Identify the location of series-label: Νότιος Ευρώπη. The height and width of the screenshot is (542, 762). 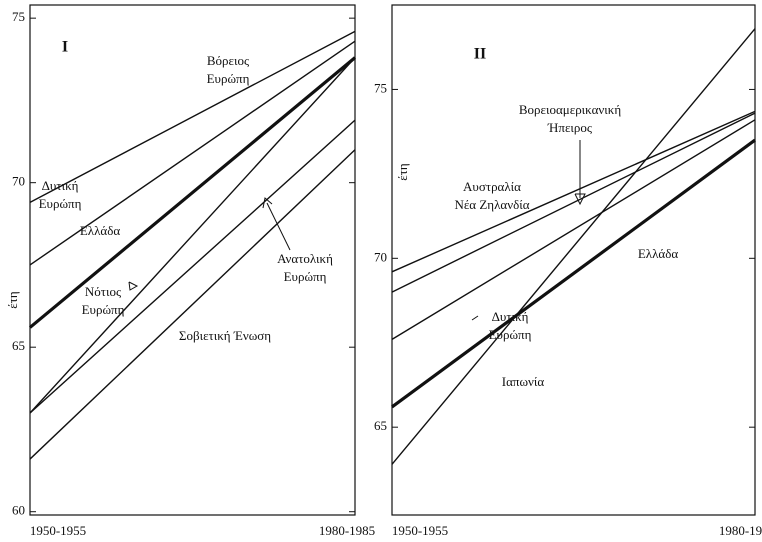
(103, 300).